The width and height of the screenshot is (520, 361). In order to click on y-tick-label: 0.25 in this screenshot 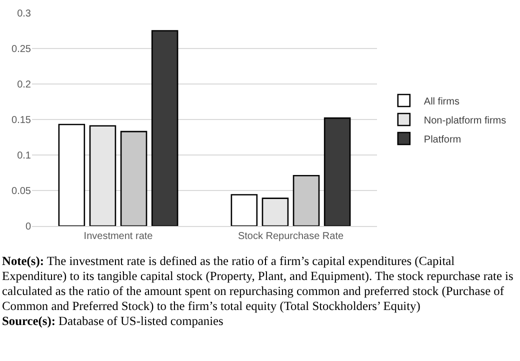, I will do `click(22, 49)`.